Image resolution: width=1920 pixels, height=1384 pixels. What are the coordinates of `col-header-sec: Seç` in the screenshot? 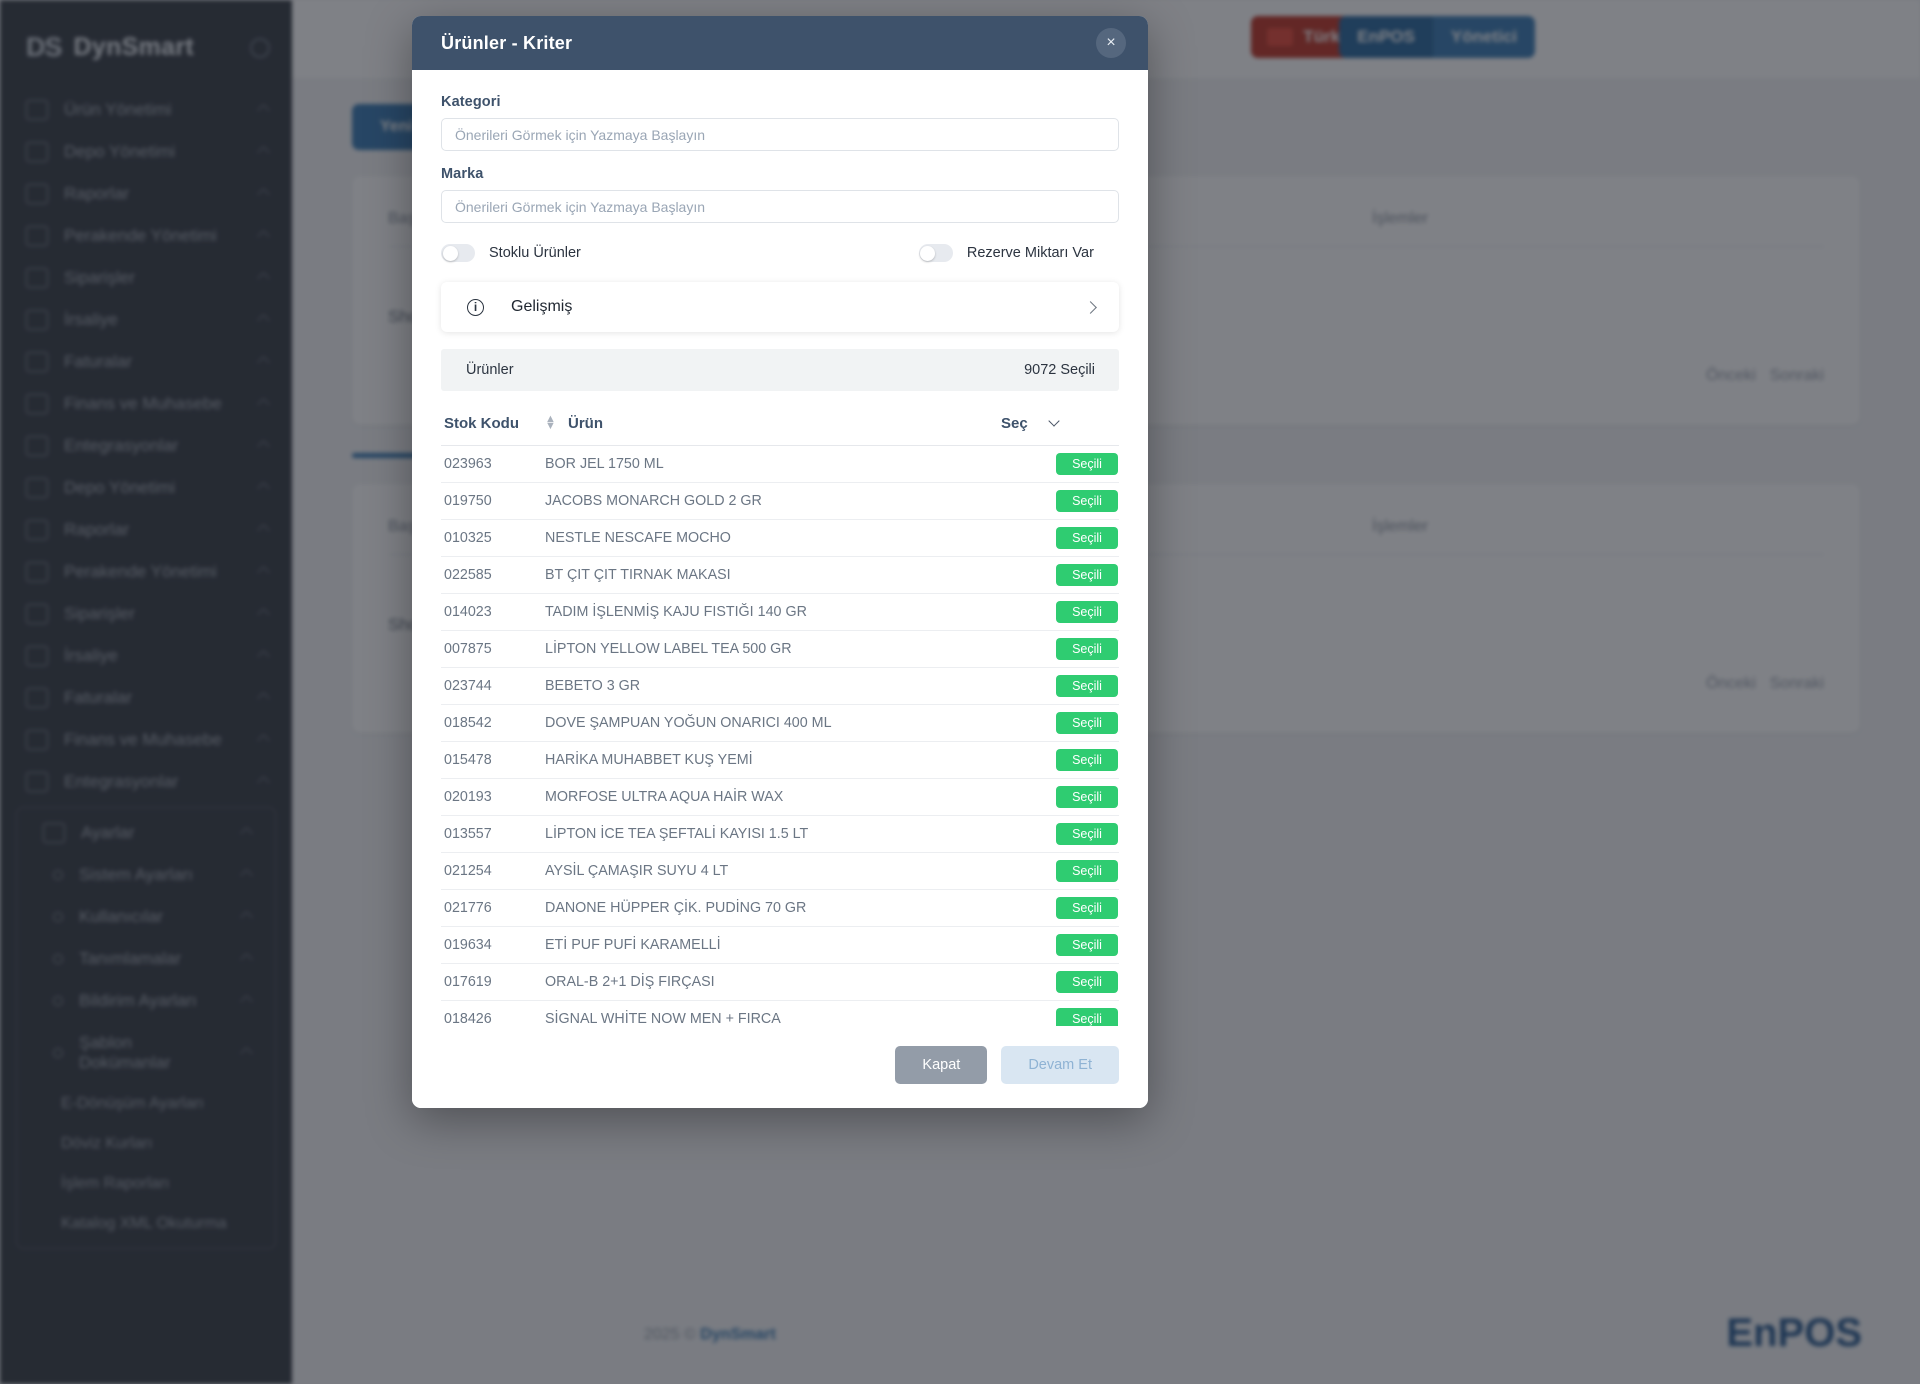 It's located at (1060, 426).